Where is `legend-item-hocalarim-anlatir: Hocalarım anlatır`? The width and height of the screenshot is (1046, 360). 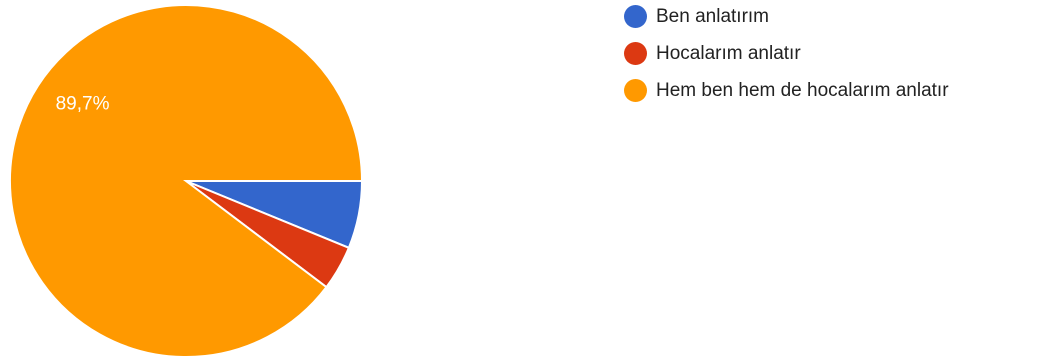 legend-item-hocalarim-anlatir: Hocalarım anlatır is located at coordinates (786, 53).